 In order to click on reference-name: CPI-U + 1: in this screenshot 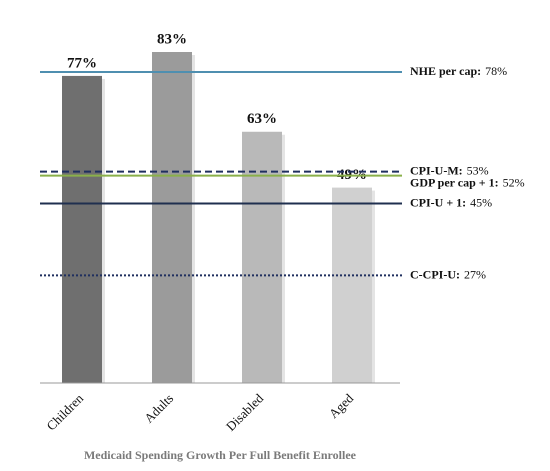, I will do `click(438, 202)`.